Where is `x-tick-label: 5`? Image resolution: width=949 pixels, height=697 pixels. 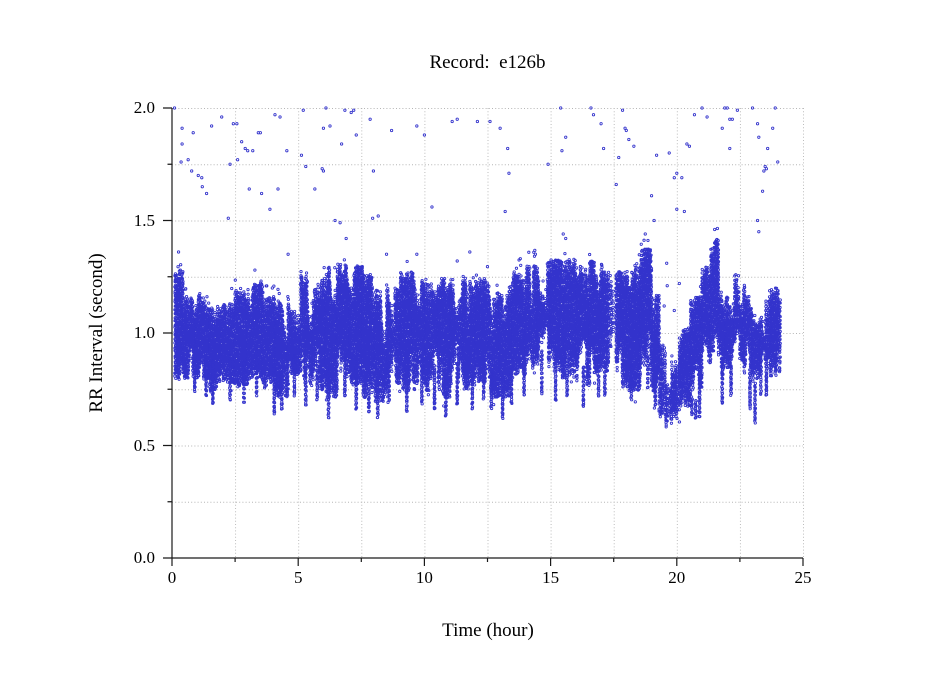 x-tick-label: 5 is located at coordinates (298, 577).